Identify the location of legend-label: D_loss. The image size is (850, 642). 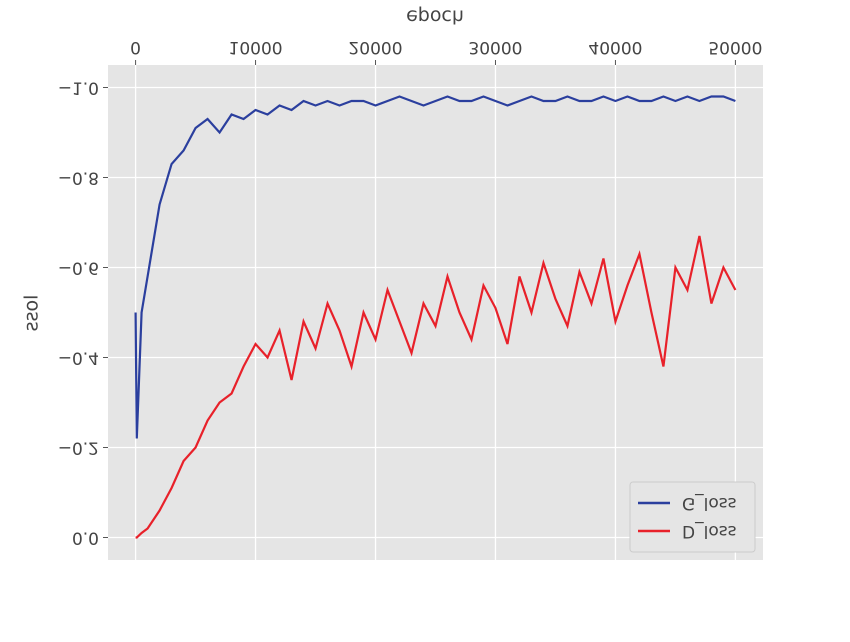
(709, 531).